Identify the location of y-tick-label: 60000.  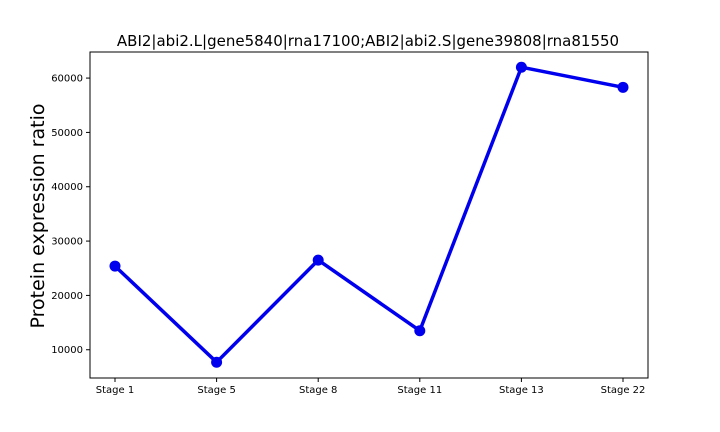
(67, 79).